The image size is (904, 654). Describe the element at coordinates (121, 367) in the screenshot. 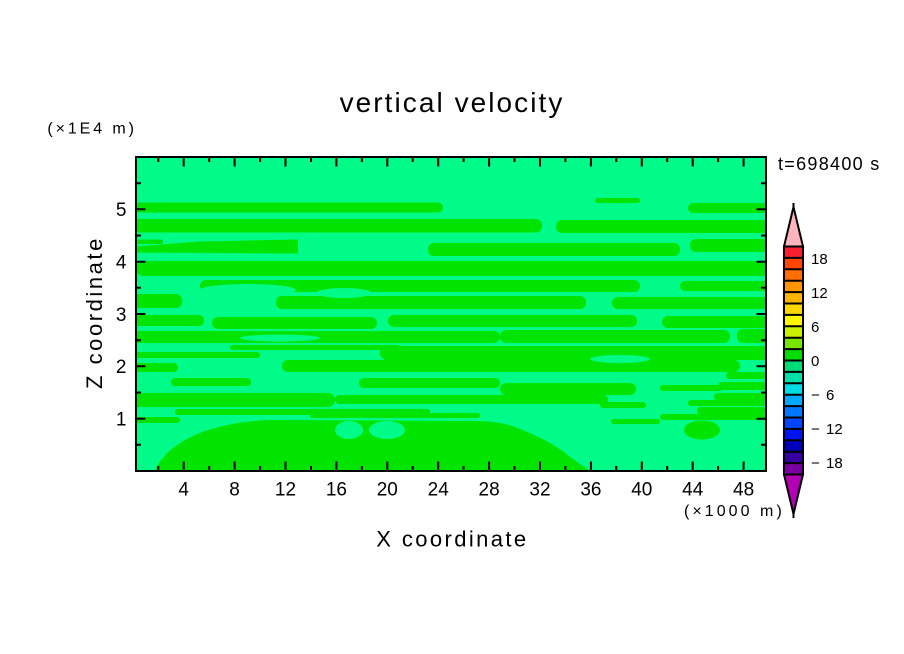

I see `svg-text: 2` at that location.